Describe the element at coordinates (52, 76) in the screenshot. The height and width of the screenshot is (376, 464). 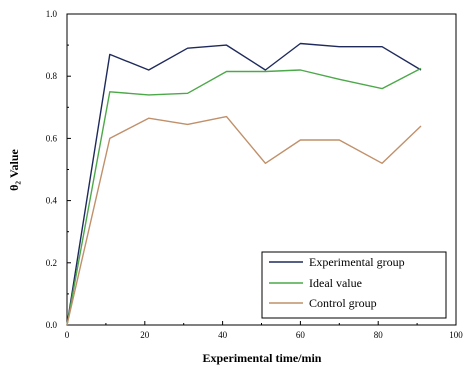
I see `y-tick-label: 0.8` at that location.